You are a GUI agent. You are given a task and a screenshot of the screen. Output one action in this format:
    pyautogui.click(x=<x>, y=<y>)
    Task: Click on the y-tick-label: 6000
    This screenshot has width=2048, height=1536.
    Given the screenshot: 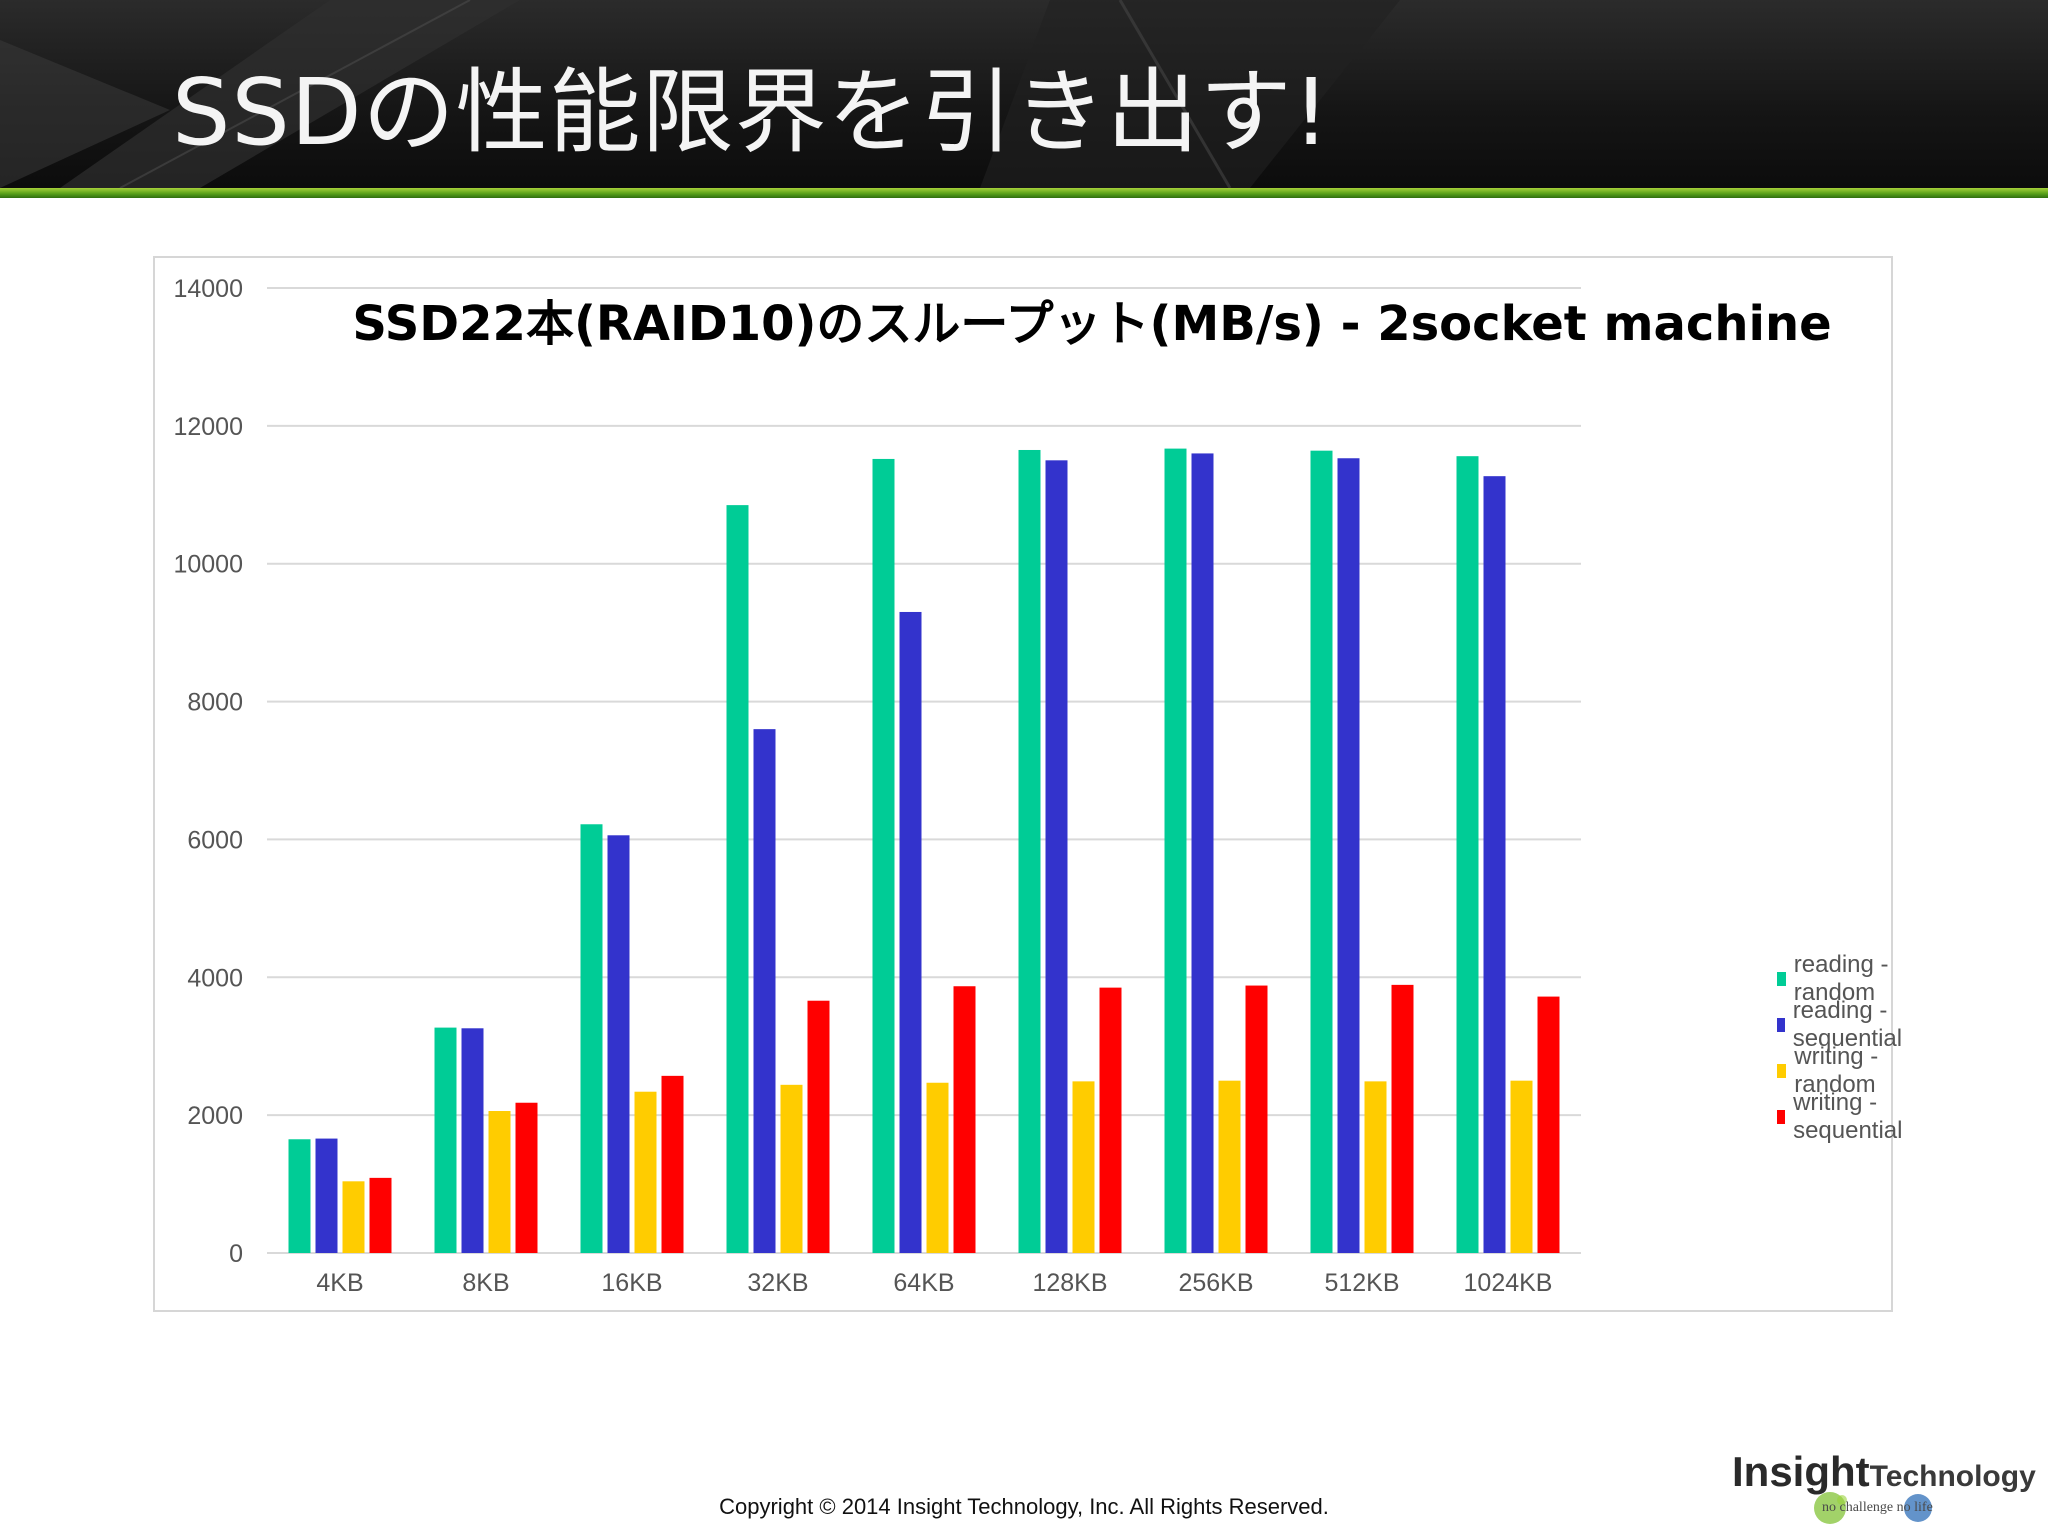 What is the action you would take?
    pyautogui.click(x=215, y=840)
    